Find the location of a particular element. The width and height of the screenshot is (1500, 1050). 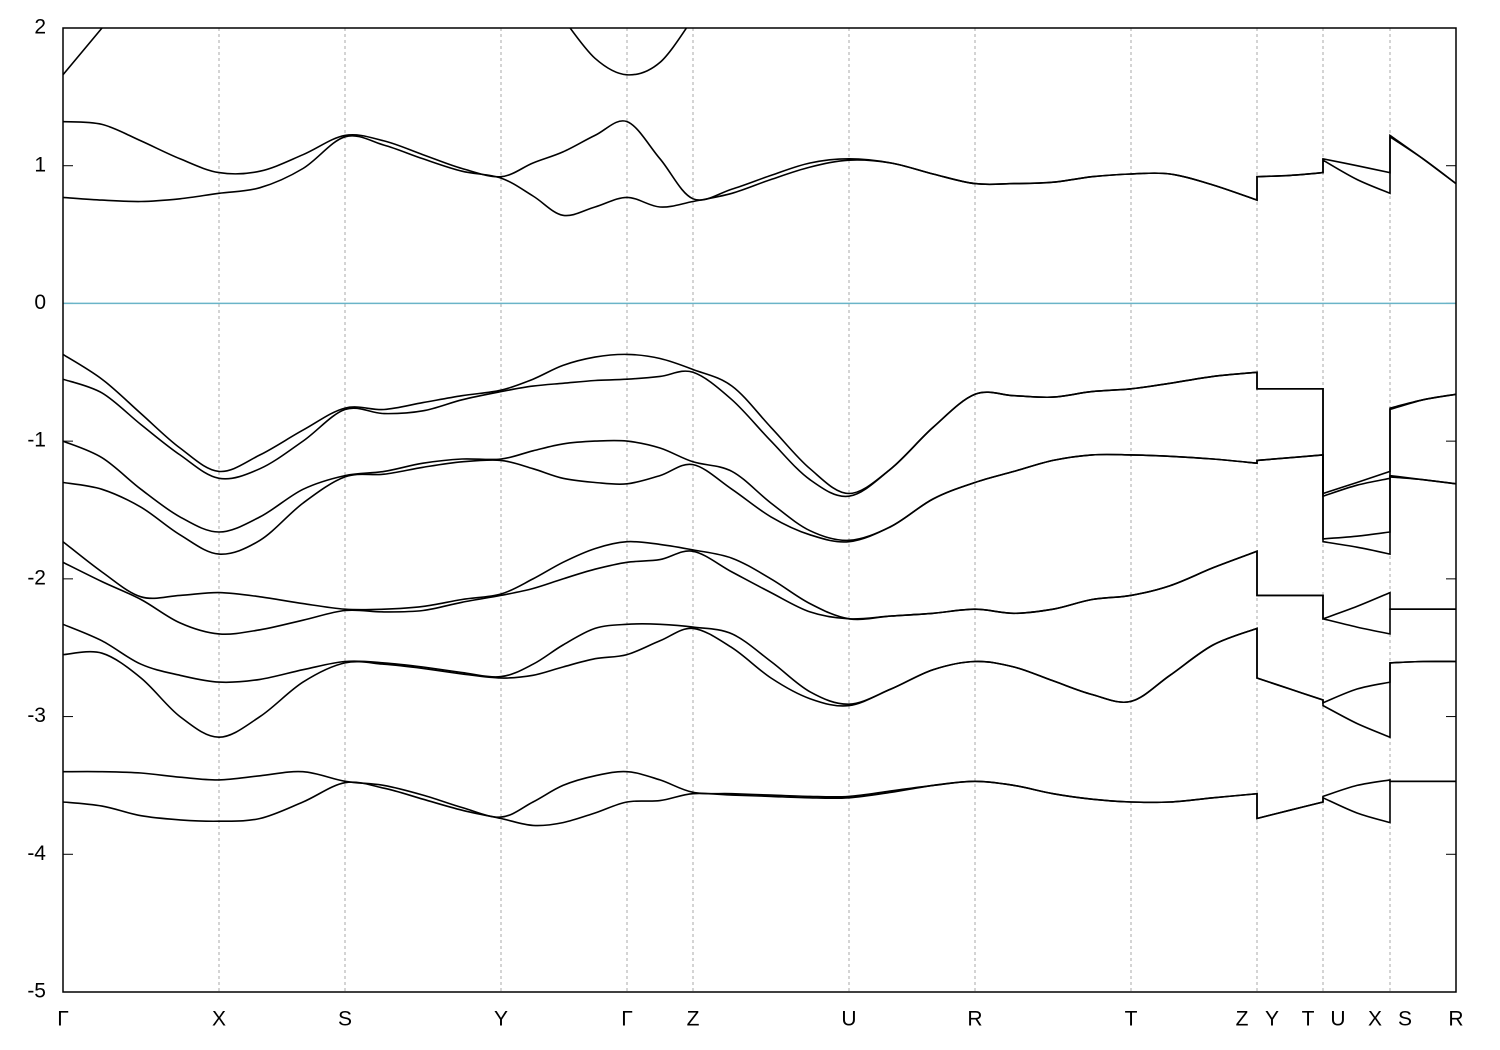

y-tick-label: -5 is located at coordinates (36, 991).